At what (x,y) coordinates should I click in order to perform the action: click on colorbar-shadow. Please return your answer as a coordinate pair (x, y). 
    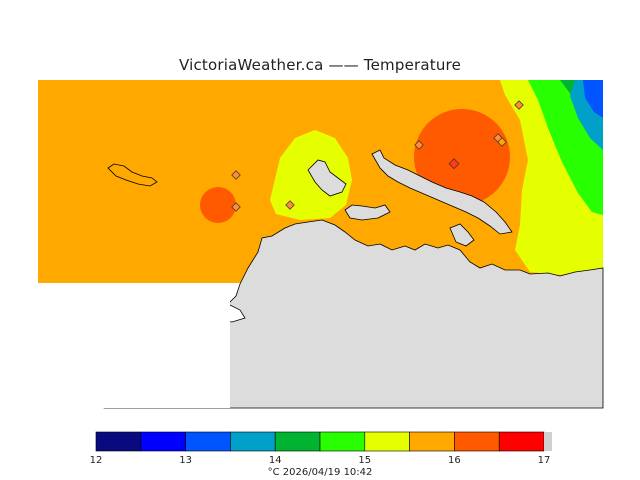
    Looking at the image, I should click on (548, 441).